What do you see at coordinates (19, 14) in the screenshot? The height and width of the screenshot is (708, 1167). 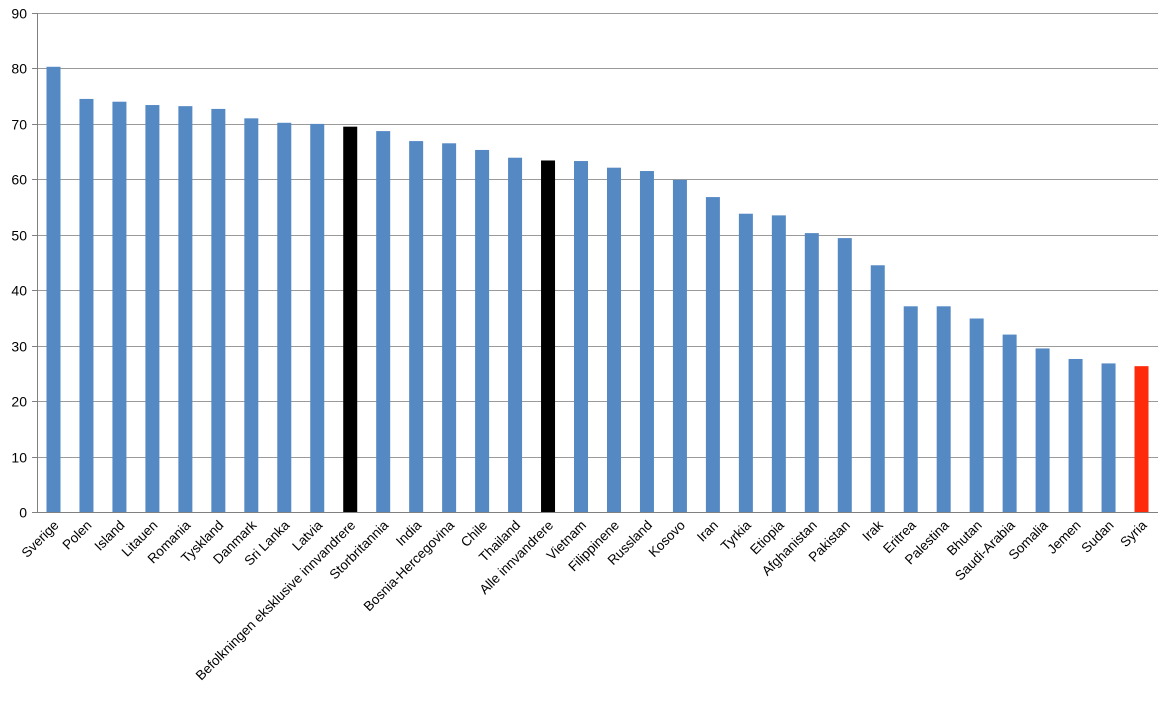 I see `y-tick-label: 90` at bounding box center [19, 14].